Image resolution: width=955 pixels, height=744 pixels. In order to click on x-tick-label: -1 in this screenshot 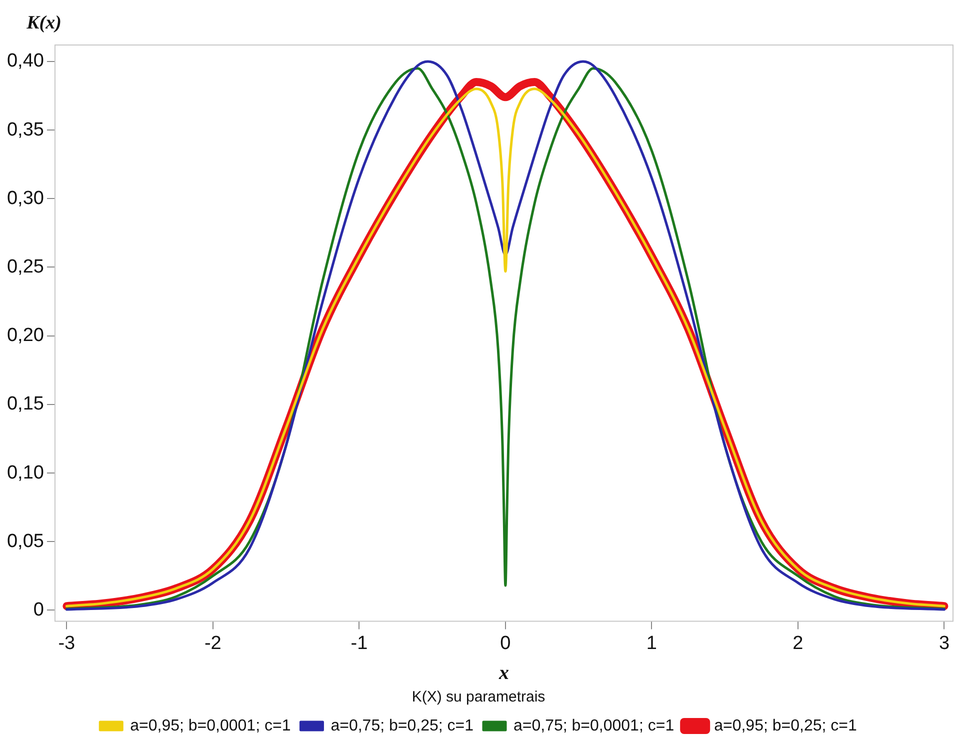, I will do `click(359, 643)`.